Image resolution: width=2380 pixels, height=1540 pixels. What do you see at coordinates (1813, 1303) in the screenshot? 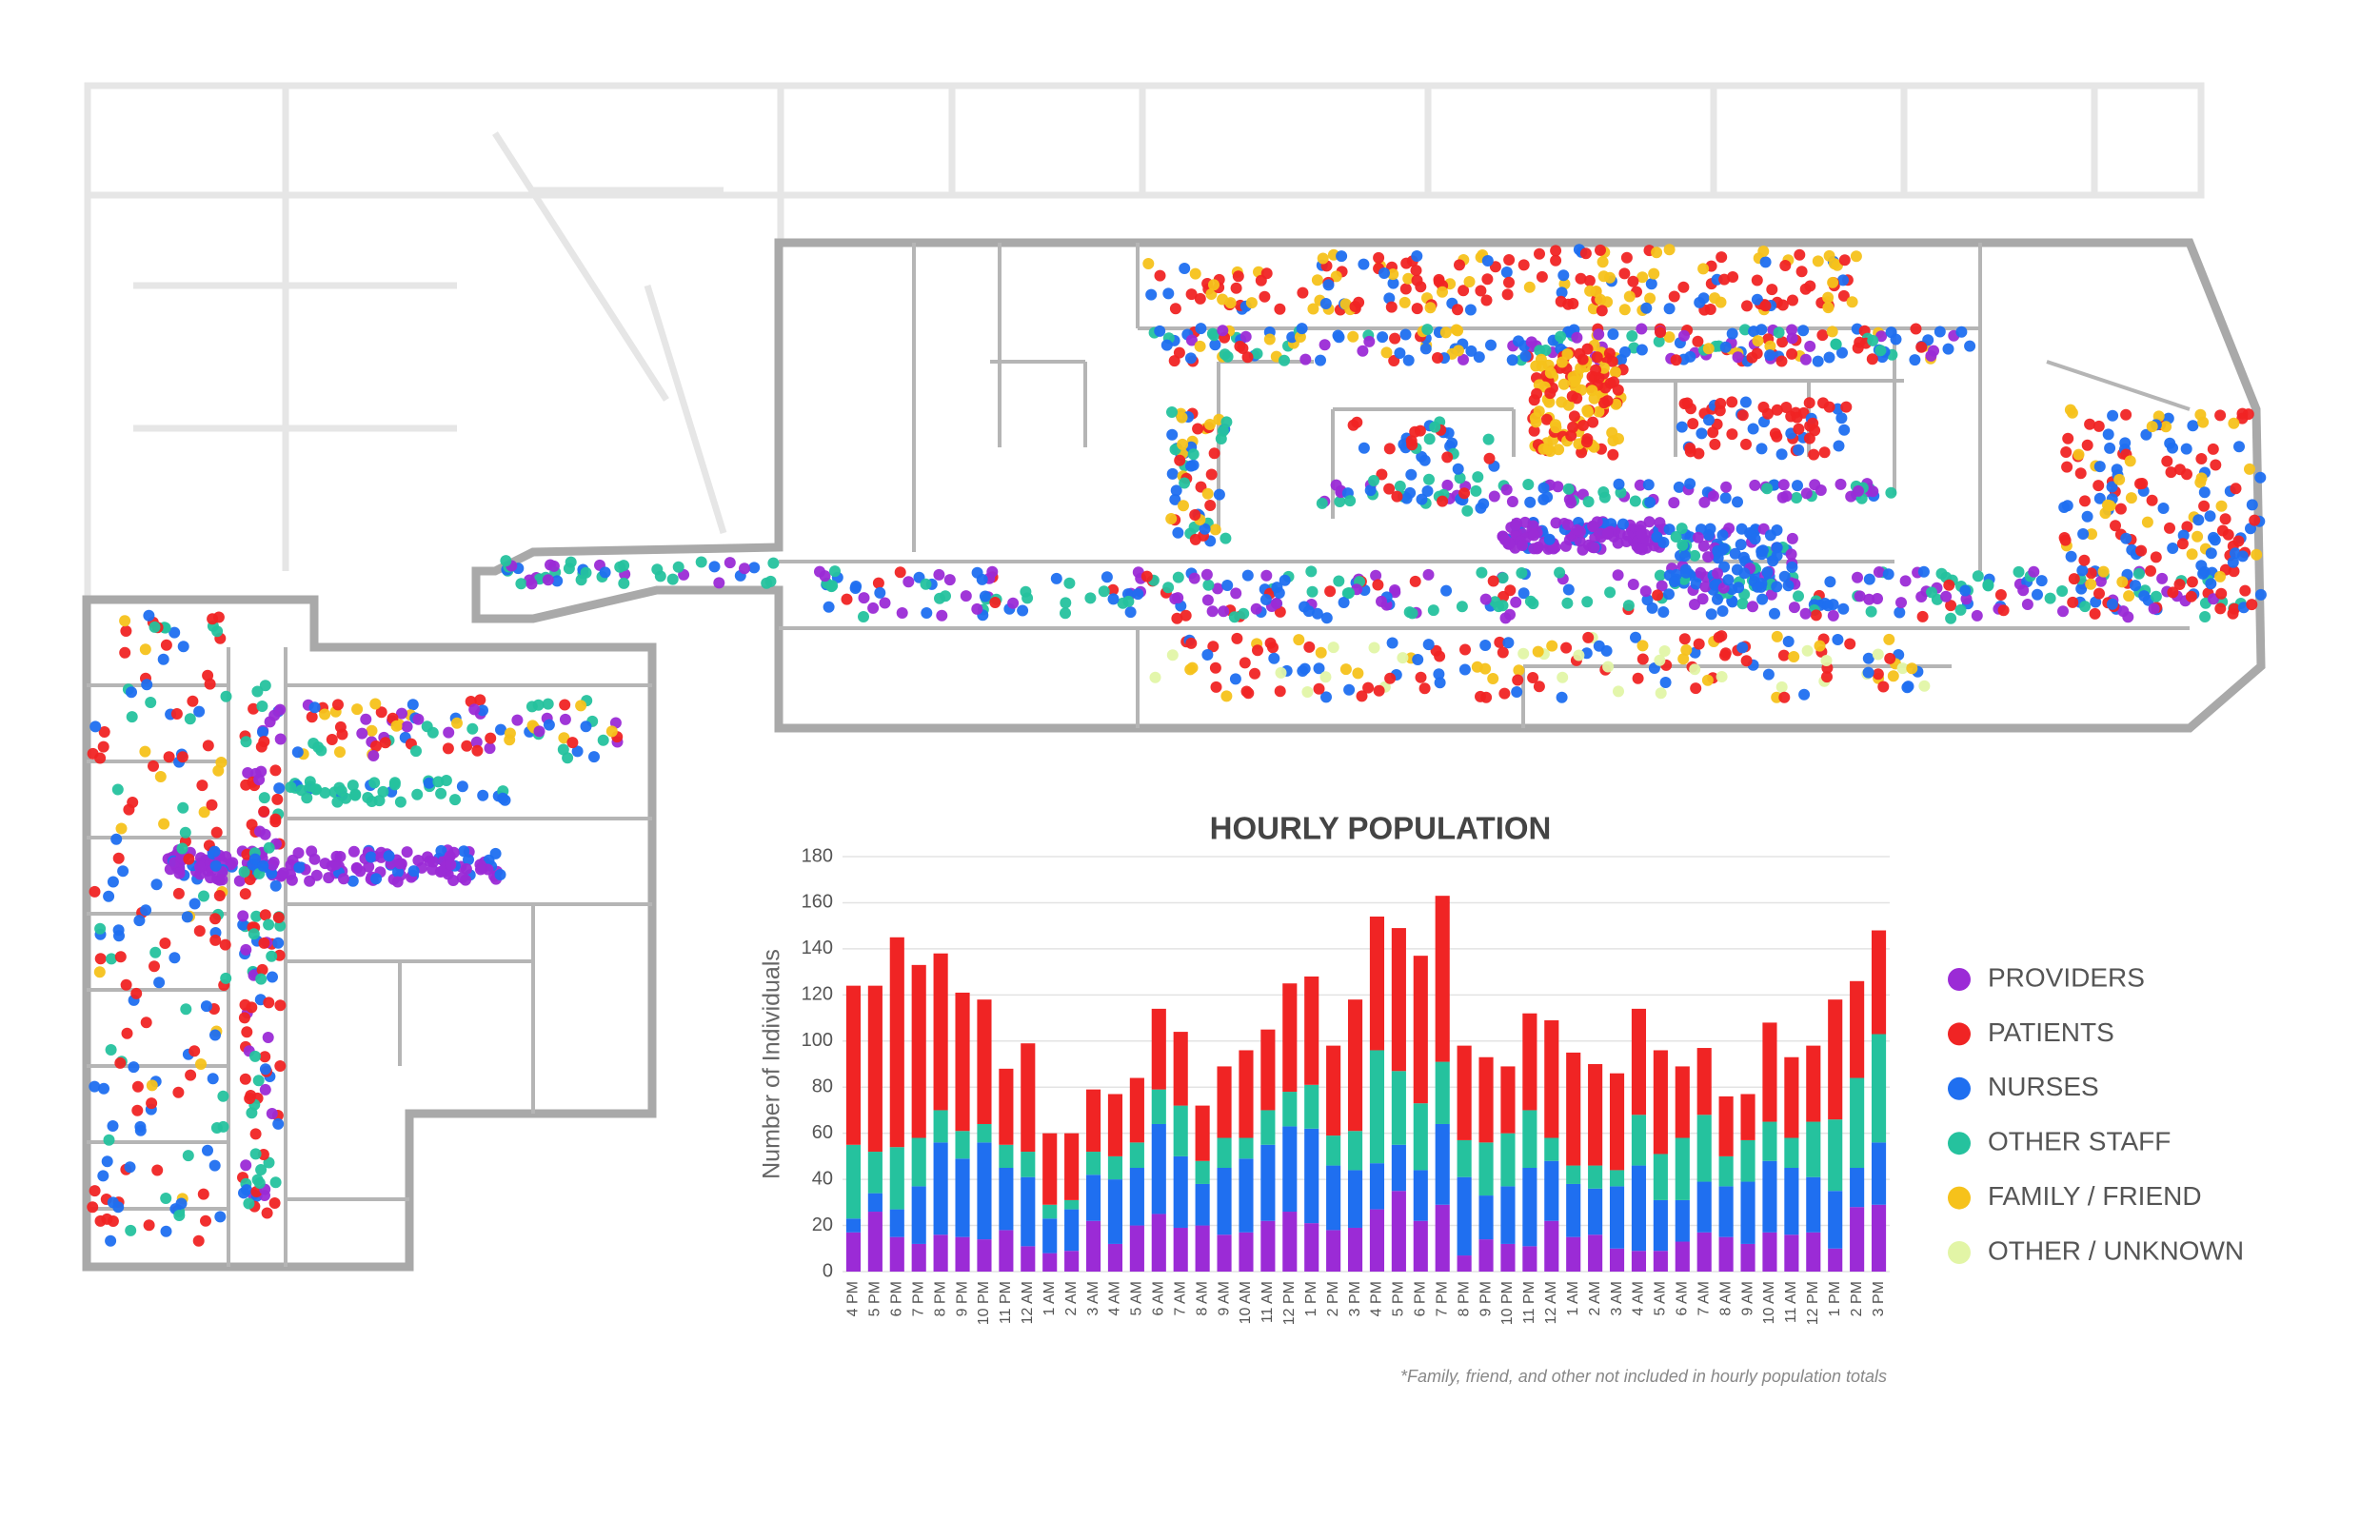
I see `x-tick-label: 12 PM` at bounding box center [1813, 1303].